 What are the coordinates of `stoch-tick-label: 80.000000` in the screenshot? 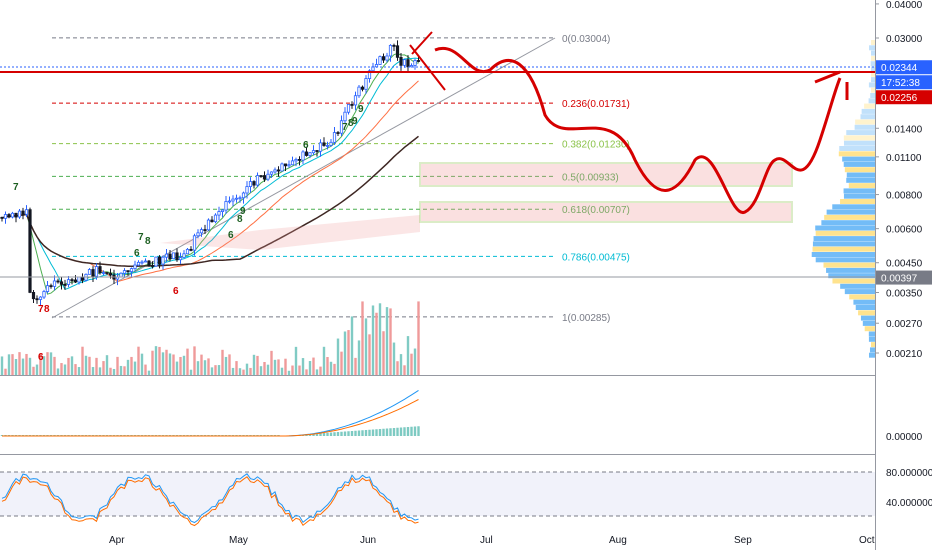 It's located at (909, 473).